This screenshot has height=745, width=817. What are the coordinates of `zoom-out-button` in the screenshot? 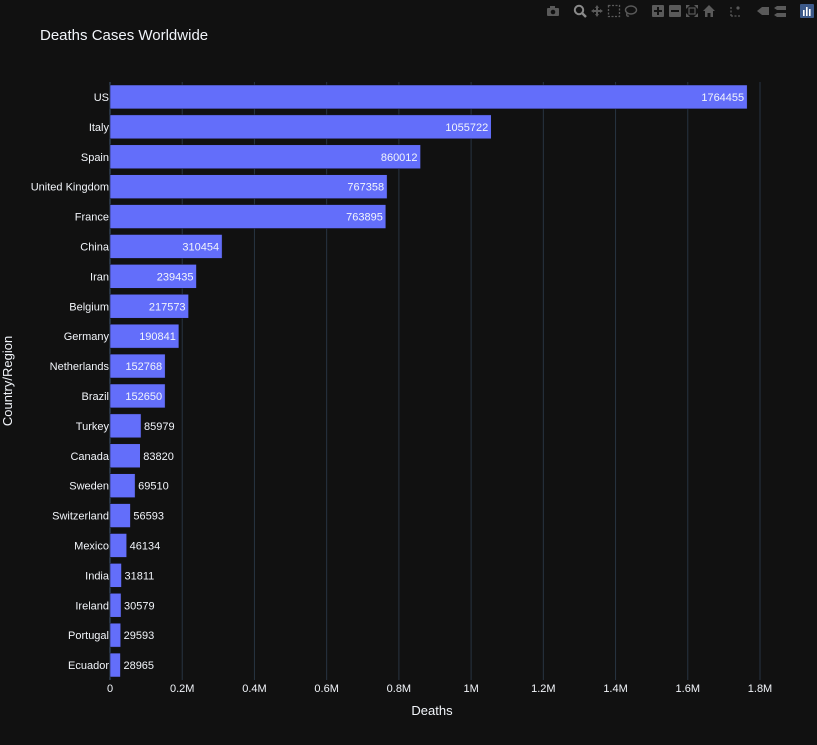 It's located at (674, 10).